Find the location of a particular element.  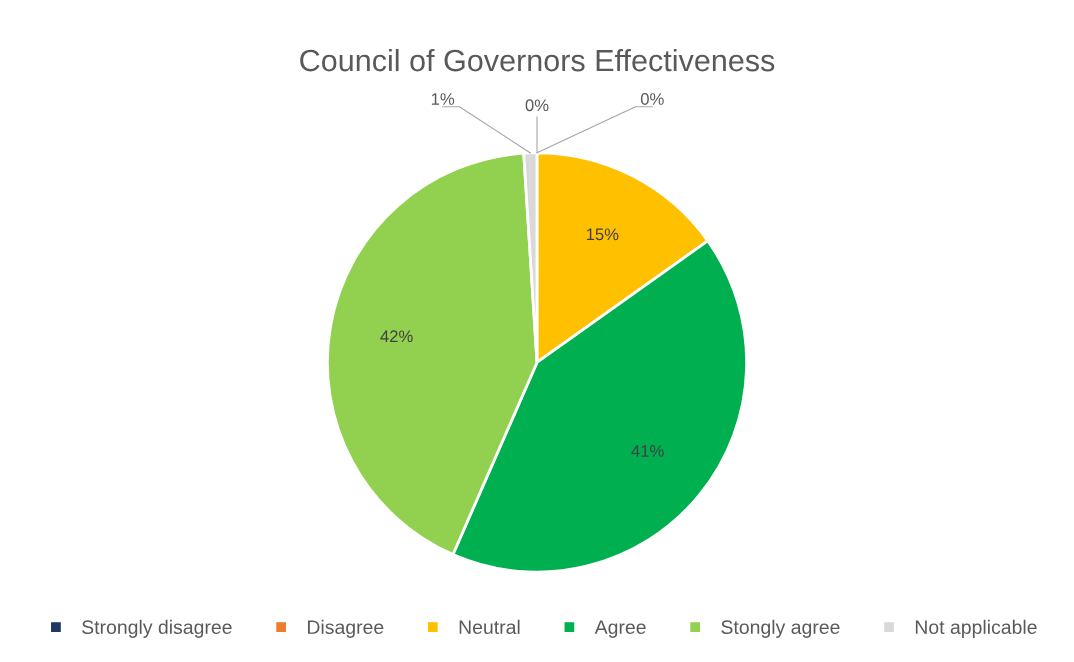

data-label: 1% is located at coordinates (443, 99).